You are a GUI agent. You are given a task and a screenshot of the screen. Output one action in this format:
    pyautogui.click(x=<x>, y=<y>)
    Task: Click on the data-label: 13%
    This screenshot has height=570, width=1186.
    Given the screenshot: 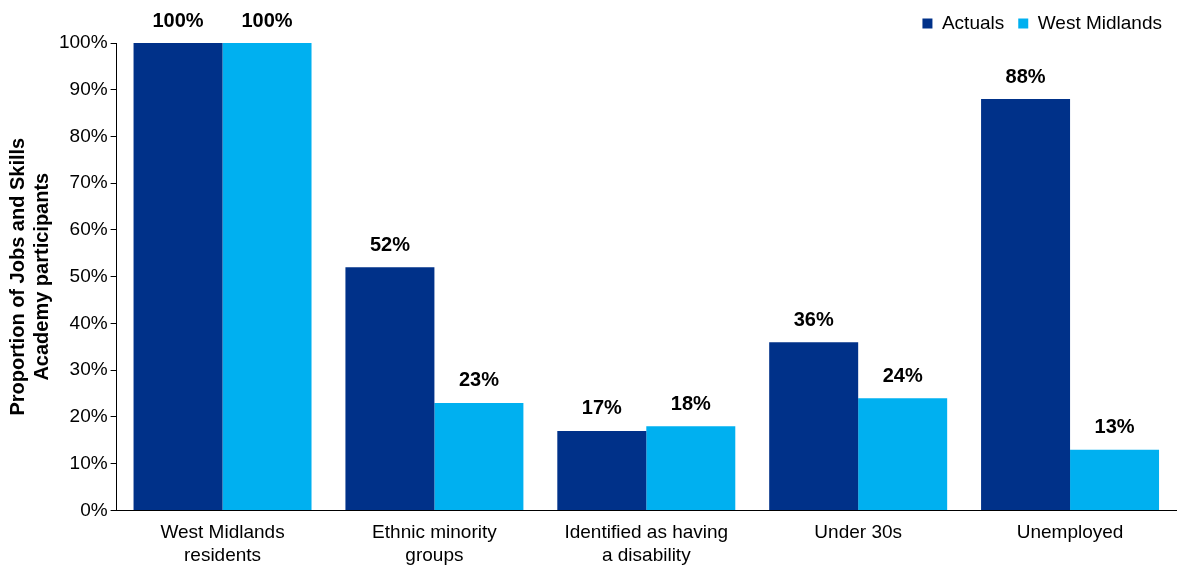 What is the action you would take?
    pyautogui.click(x=1114, y=426)
    